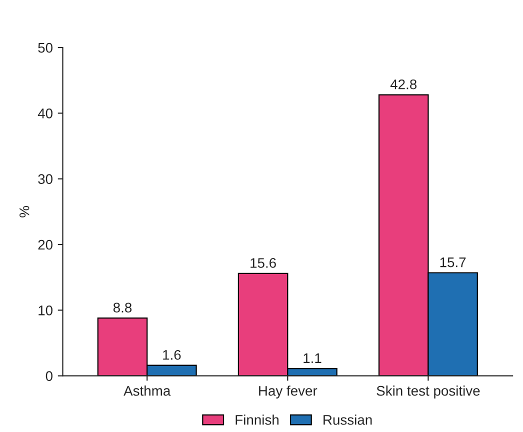 Image resolution: width=523 pixels, height=432 pixels. What do you see at coordinates (172, 355) in the screenshot?
I see `data-label: 1.6` at bounding box center [172, 355].